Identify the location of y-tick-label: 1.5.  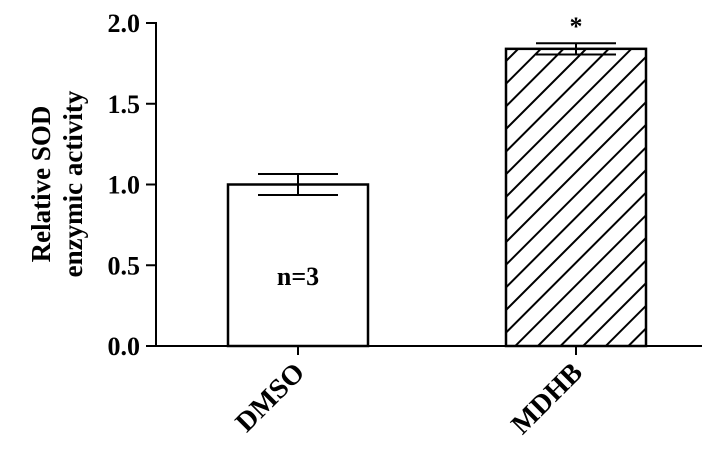
(124, 104).